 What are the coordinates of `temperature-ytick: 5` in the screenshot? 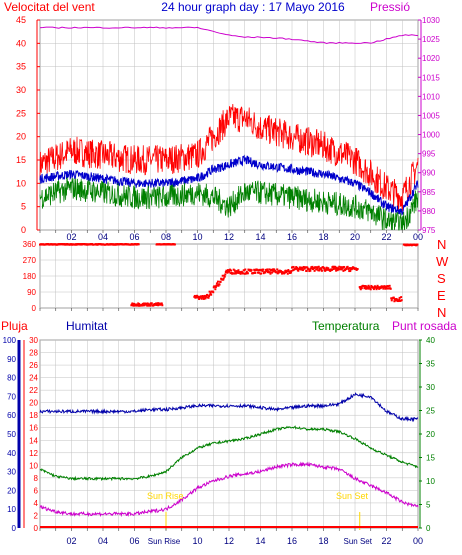 It's located at (428, 505).